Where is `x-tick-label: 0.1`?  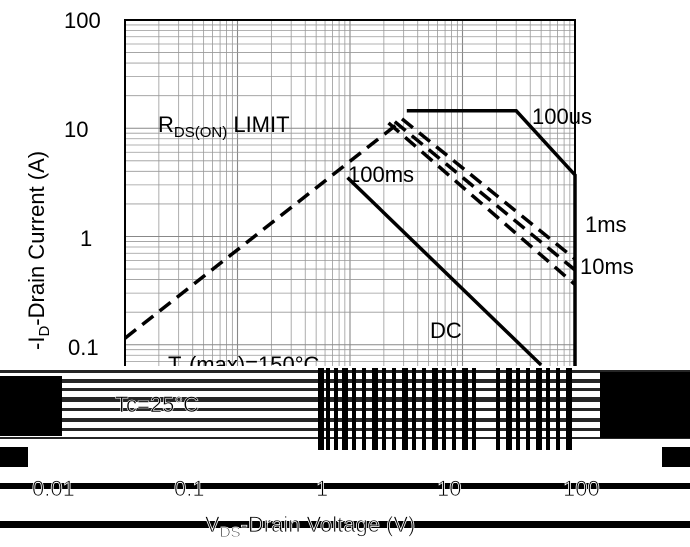
x-tick-label: 0.1 is located at coordinates (189, 488).